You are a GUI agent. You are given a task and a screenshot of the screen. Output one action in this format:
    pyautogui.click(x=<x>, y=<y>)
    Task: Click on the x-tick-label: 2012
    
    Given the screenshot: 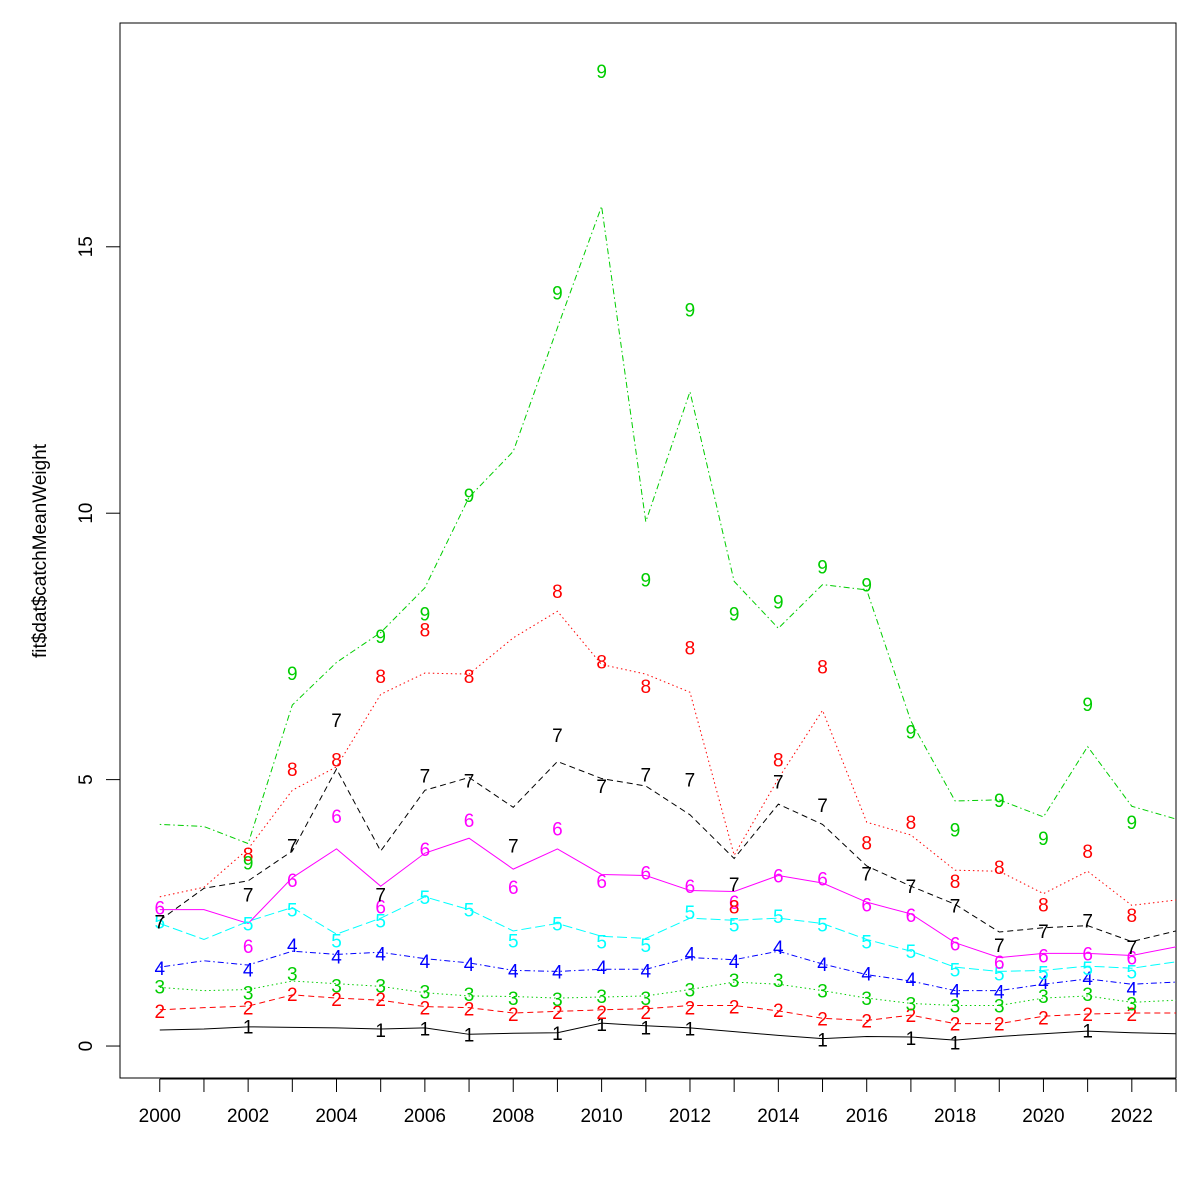 What is the action you would take?
    pyautogui.click(x=690, y=1116)
    